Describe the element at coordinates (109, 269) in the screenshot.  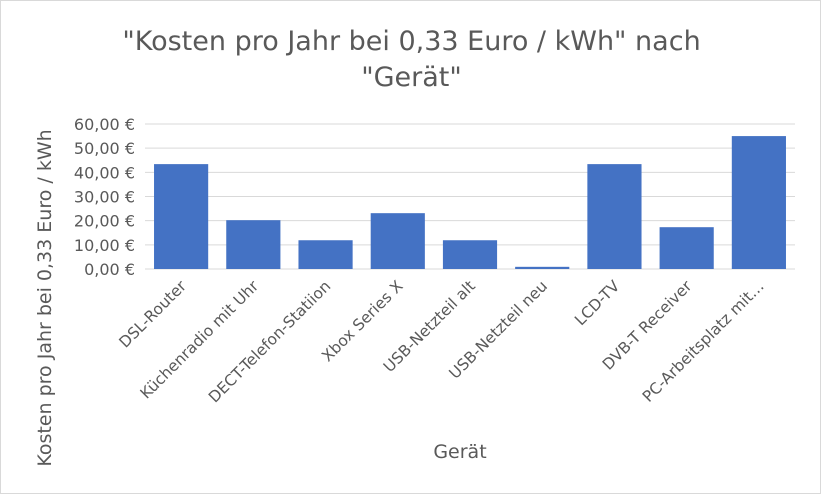
I see `y-tick-label: 0,00 €` at that location.